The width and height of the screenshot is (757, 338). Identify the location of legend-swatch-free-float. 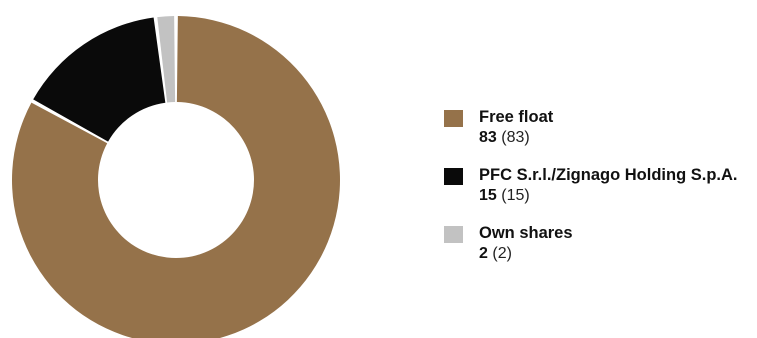
(453, 118).